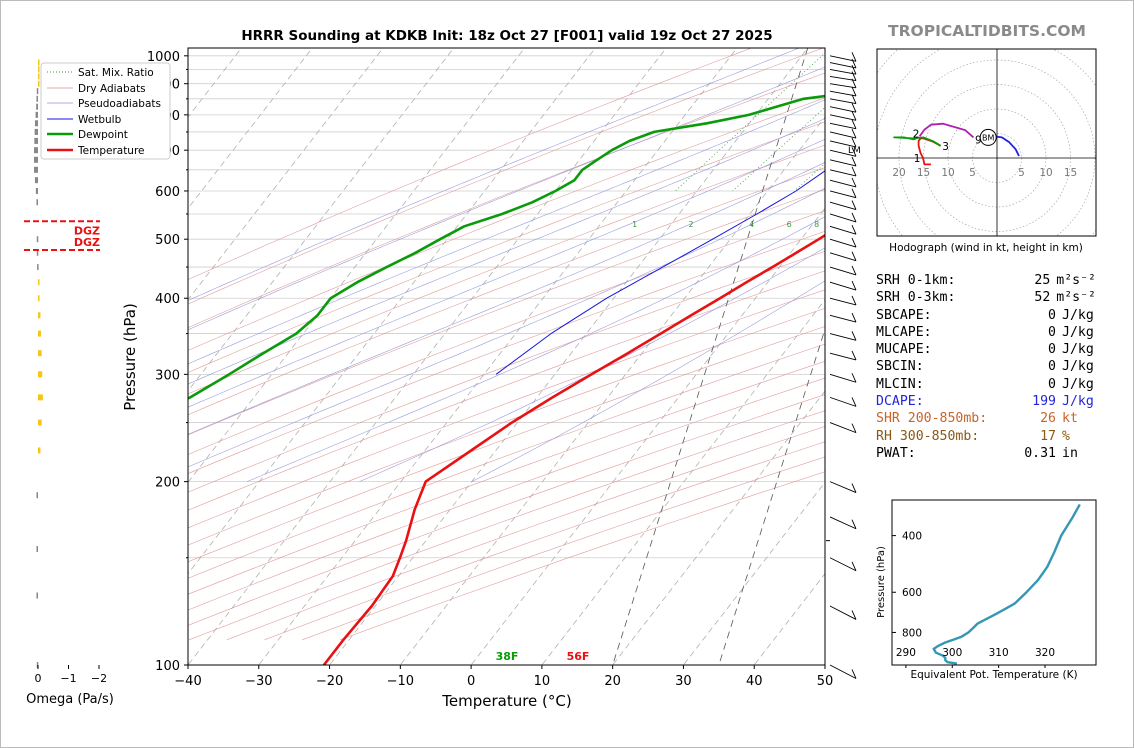  What do you see at coordinates (916, 298) in the screenshot?
I see `stat-label: SRH 0-3km:` at bounding box center [916, 298].